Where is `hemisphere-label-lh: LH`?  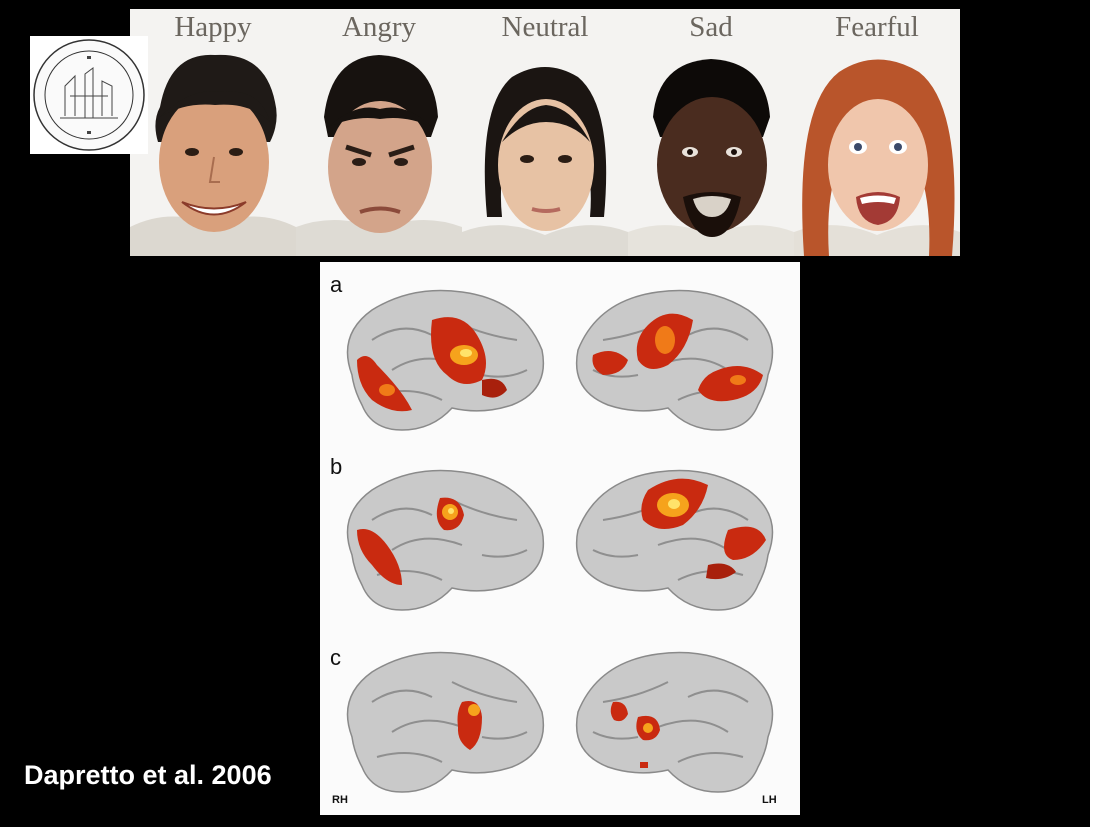
hemisphere-label-lh: LH is located at coordinates (769, 800).